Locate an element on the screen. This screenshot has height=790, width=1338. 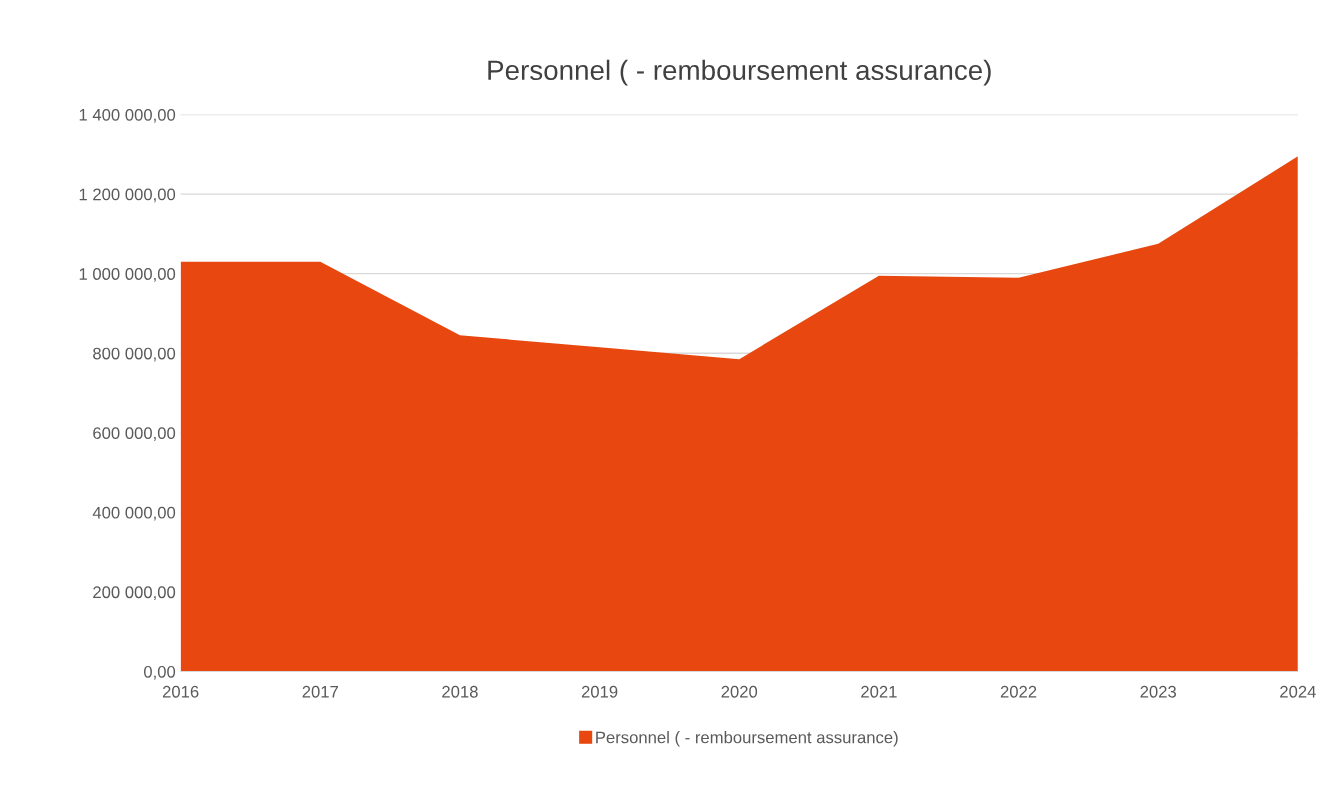
y-tick-label: 800 000,00 is located at coordinates (134, 354).